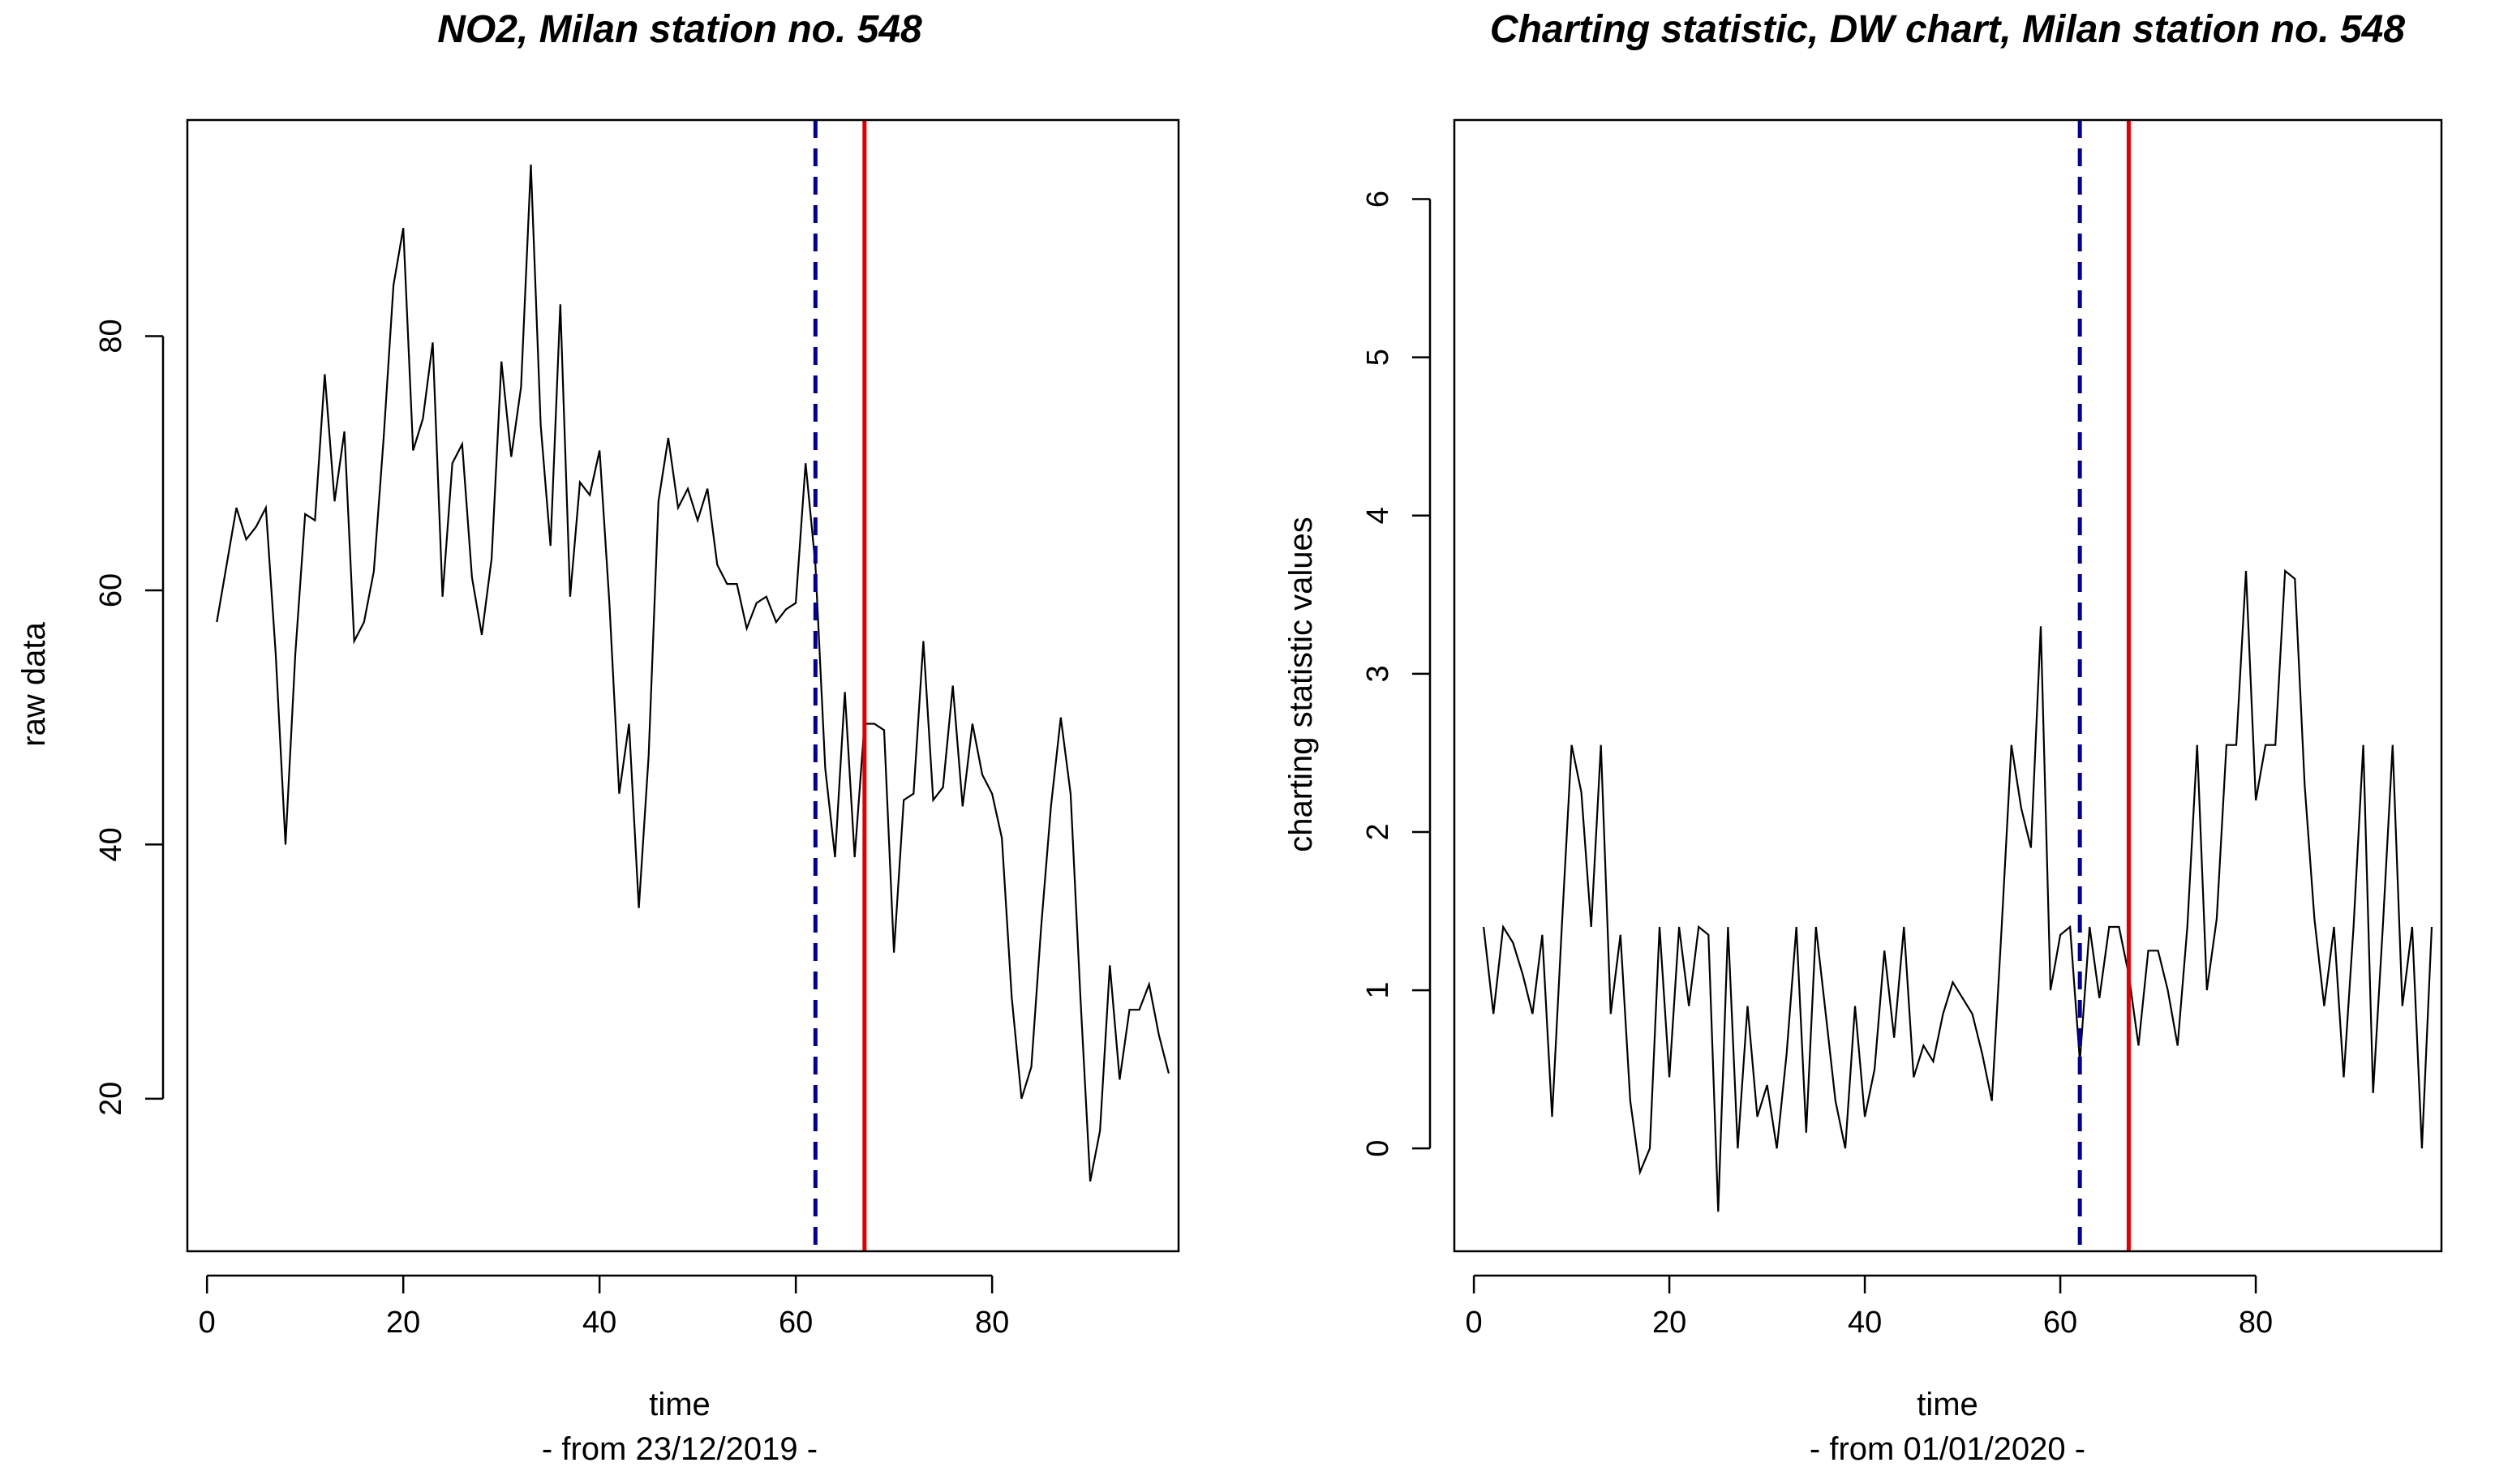  What do you see at coordinates (111, 1099) in the screenshot?
I see `y-tick-label: 20` at bounding box center [111, 1099].